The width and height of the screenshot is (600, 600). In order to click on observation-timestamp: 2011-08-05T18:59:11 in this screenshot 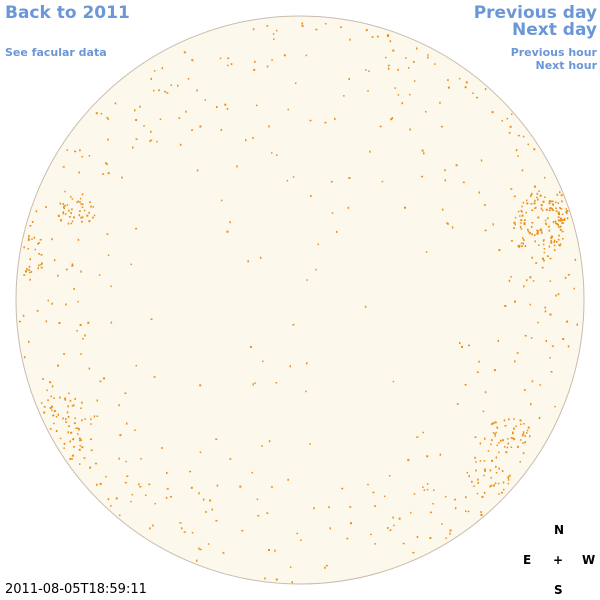, I will do `click(76, 589)`.